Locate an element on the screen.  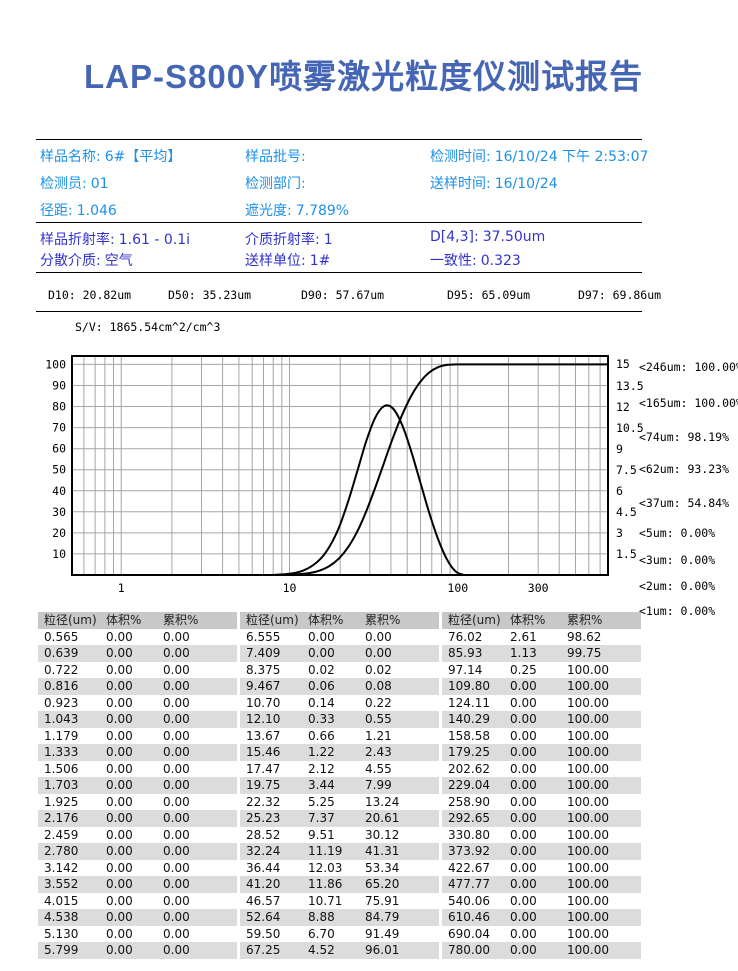
table-cell: 7.99 is located at coordinates (399, 785).